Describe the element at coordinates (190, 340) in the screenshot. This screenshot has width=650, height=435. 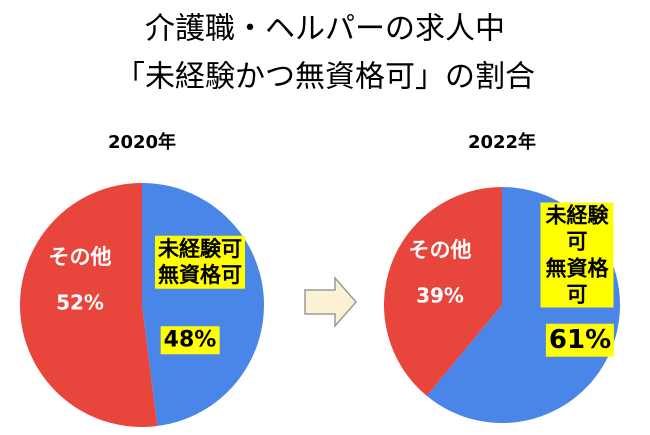
I see `value-label: 48%` at that location.